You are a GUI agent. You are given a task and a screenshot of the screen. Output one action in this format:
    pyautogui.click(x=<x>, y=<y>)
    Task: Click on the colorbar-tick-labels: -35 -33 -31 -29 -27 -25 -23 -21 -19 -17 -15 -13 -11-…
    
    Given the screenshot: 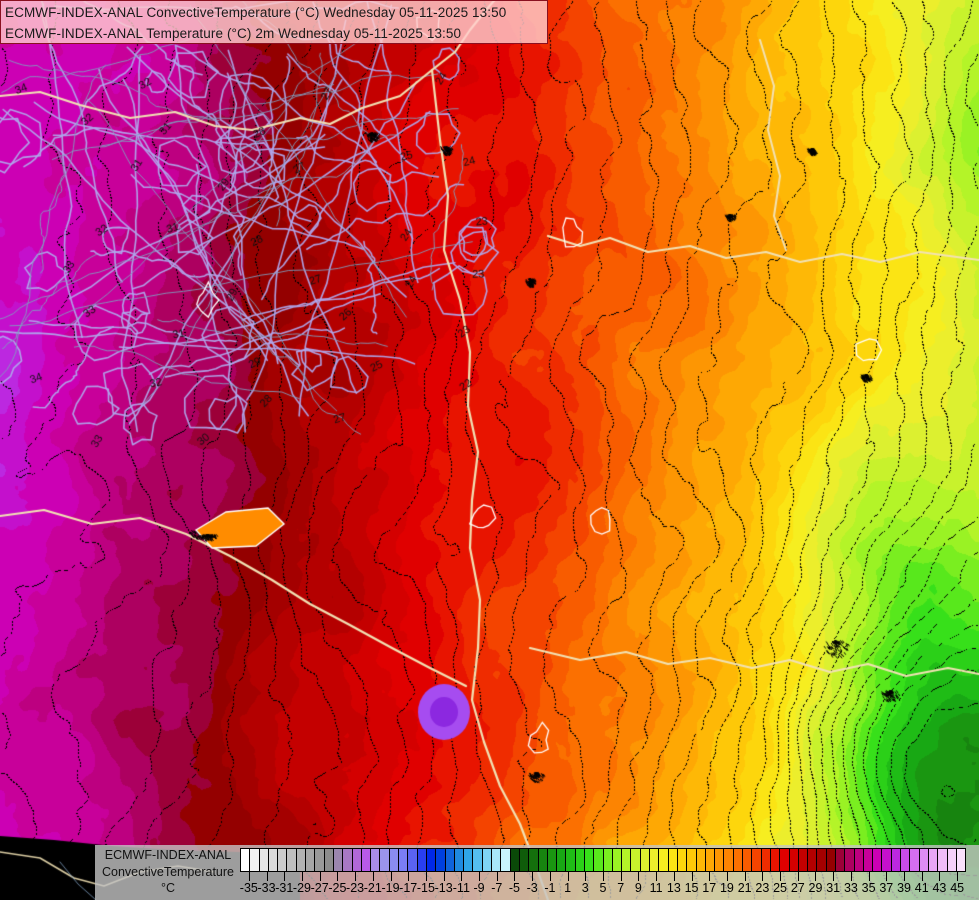 What is the action you would take?
    pyautogui.click(x=603, y=889)
    